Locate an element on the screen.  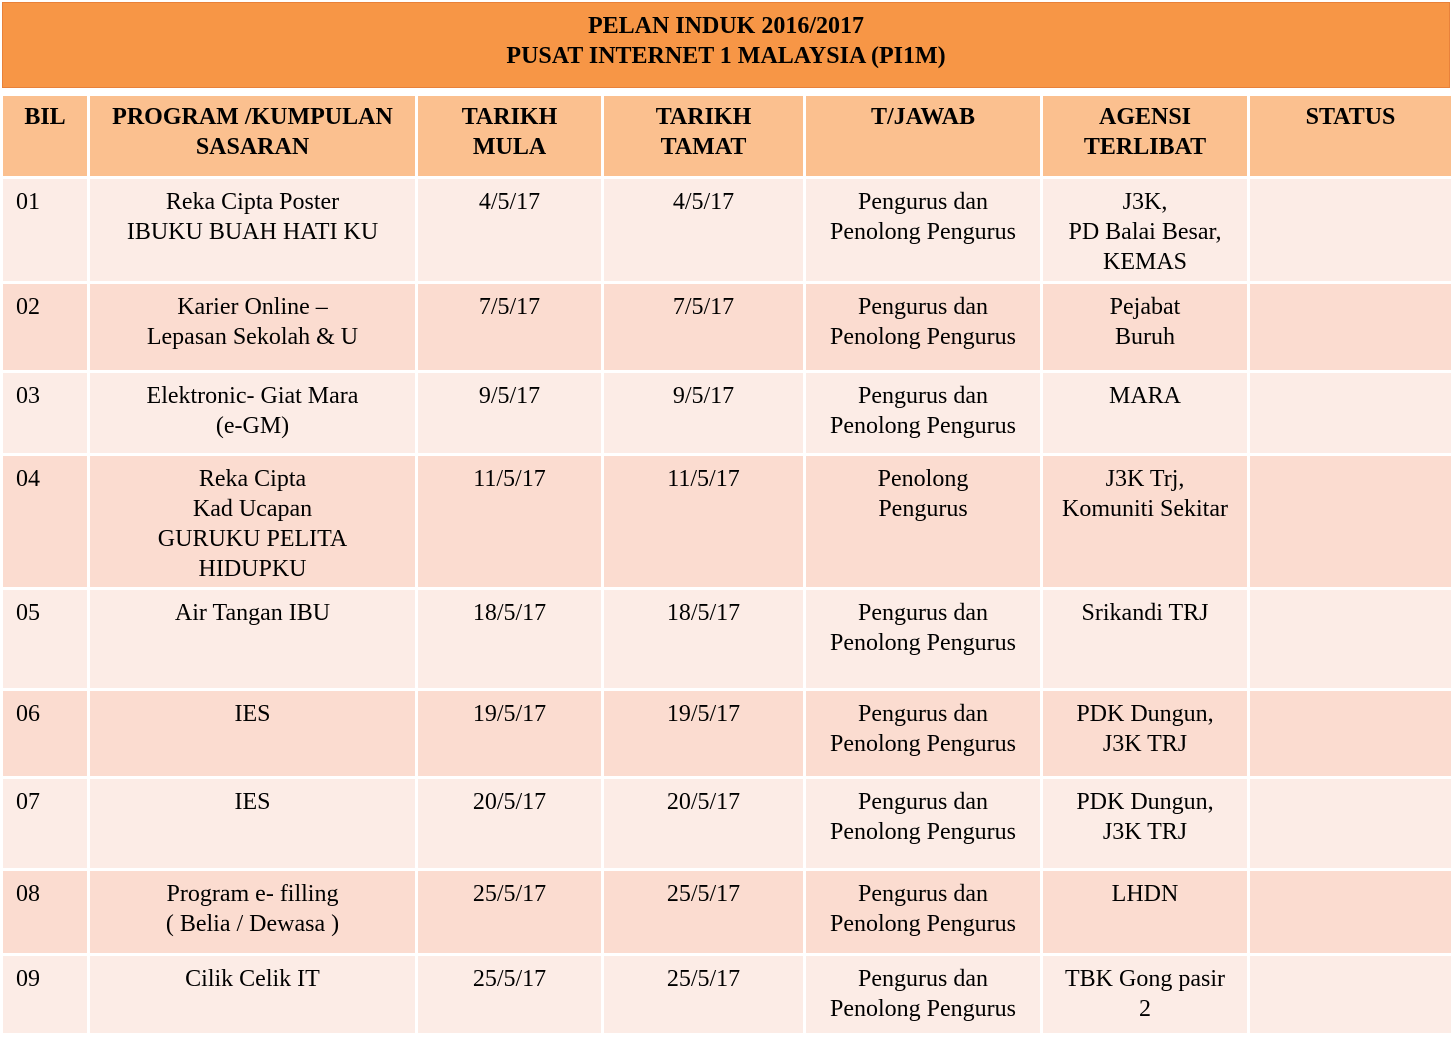
cell-text: J3K, is located at coordinates (1145, 202).